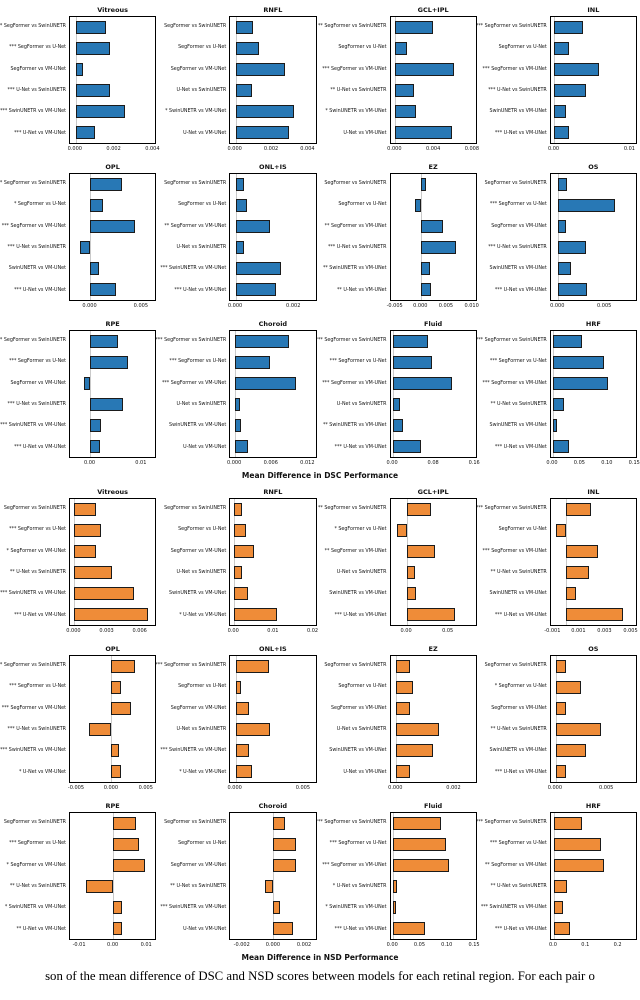  Describe the element at coordinates (203, 772) in the screenshot. I see `y-tick-label: * U-Net vs VM-UNet` at that location.